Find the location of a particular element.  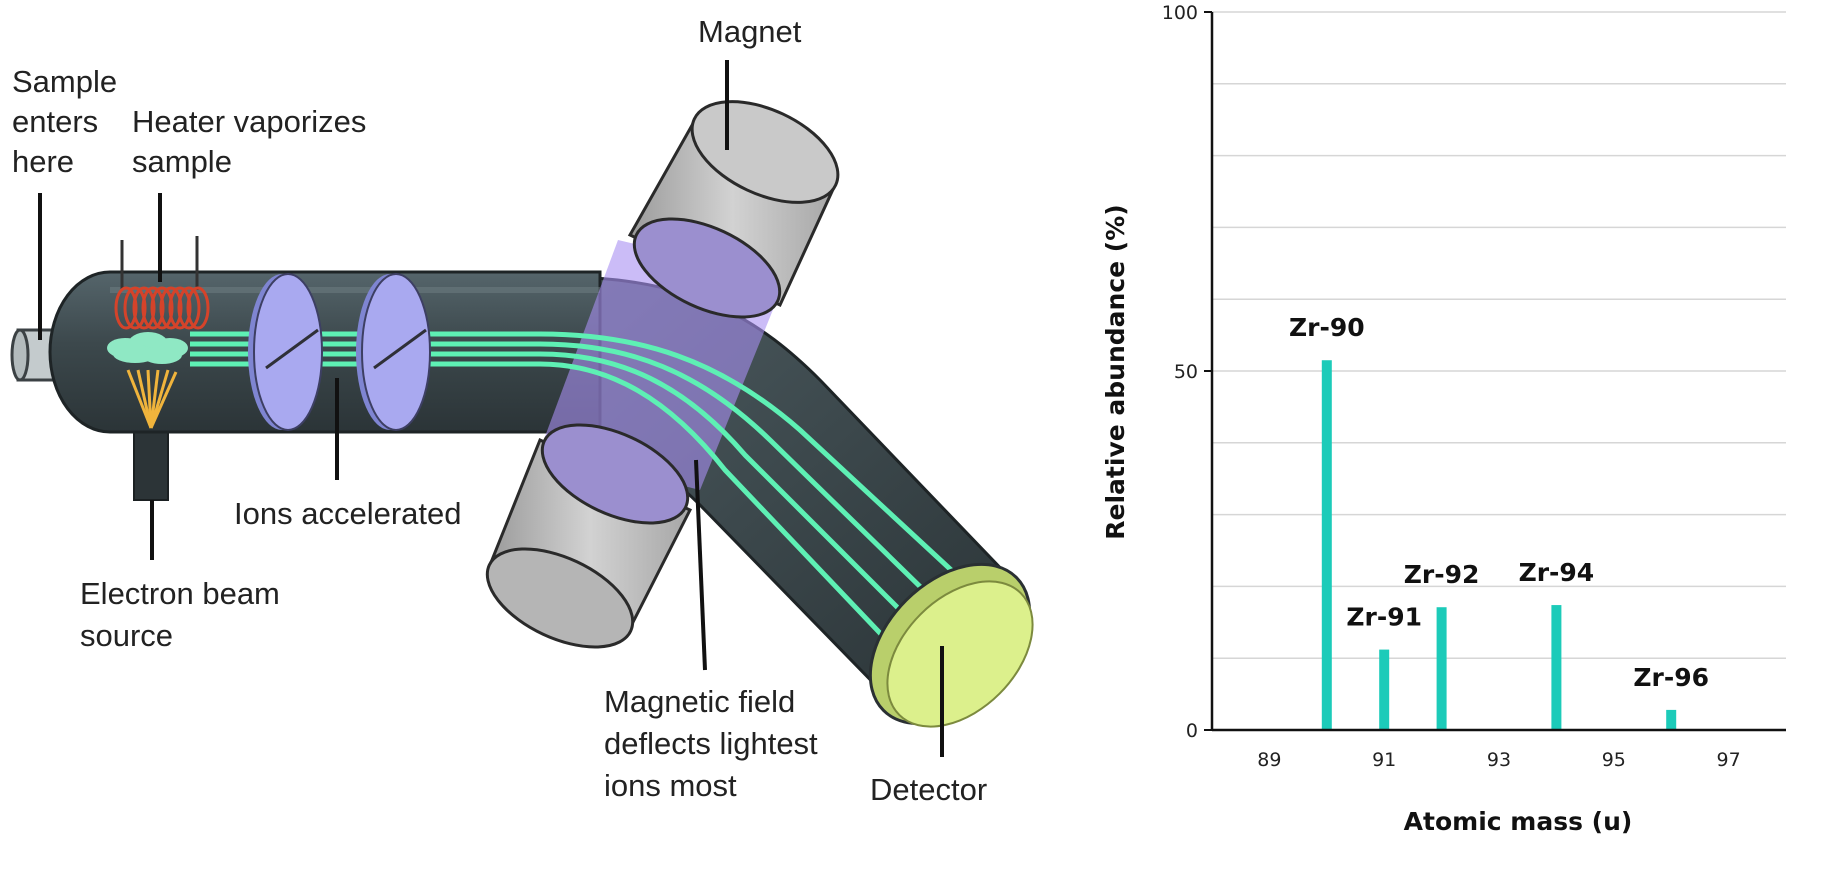

y-axis-title: Relative abundance (%) is located at coordinates (1115, 371).